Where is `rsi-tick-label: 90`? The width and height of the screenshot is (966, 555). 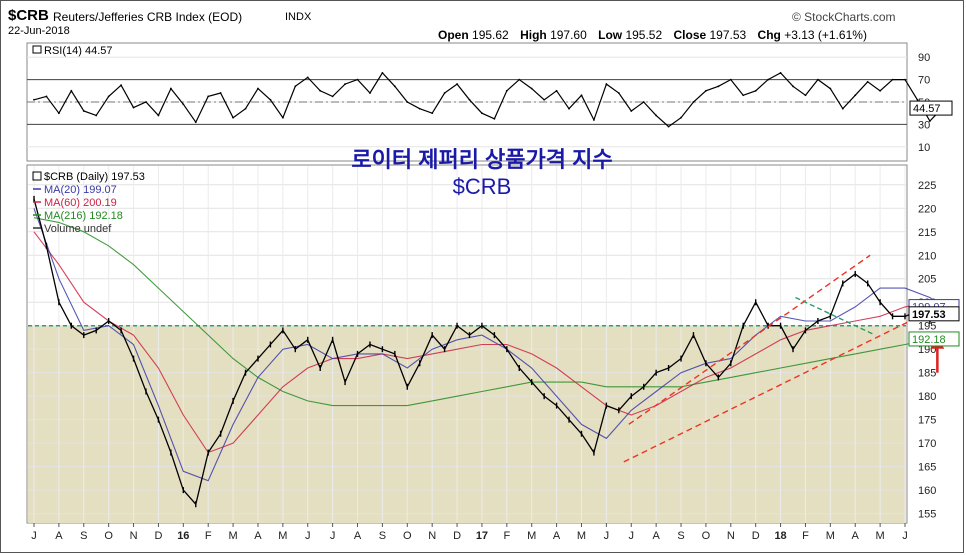 rsi-tick-label: 90 is located at coordinates (924, 58).